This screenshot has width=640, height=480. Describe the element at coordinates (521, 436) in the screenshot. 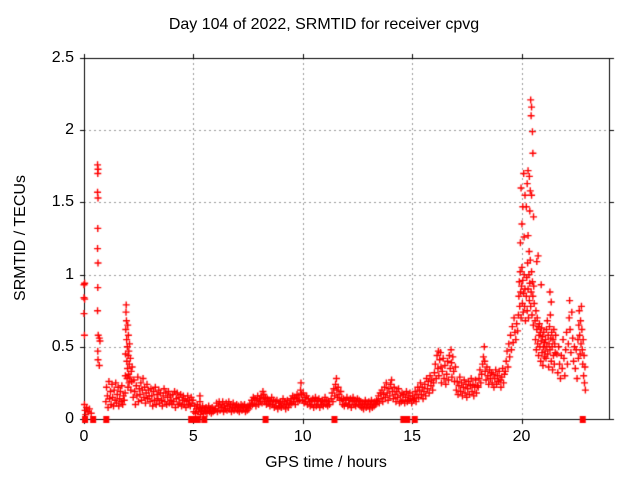

I see `x-tick-label: 20` at that location.